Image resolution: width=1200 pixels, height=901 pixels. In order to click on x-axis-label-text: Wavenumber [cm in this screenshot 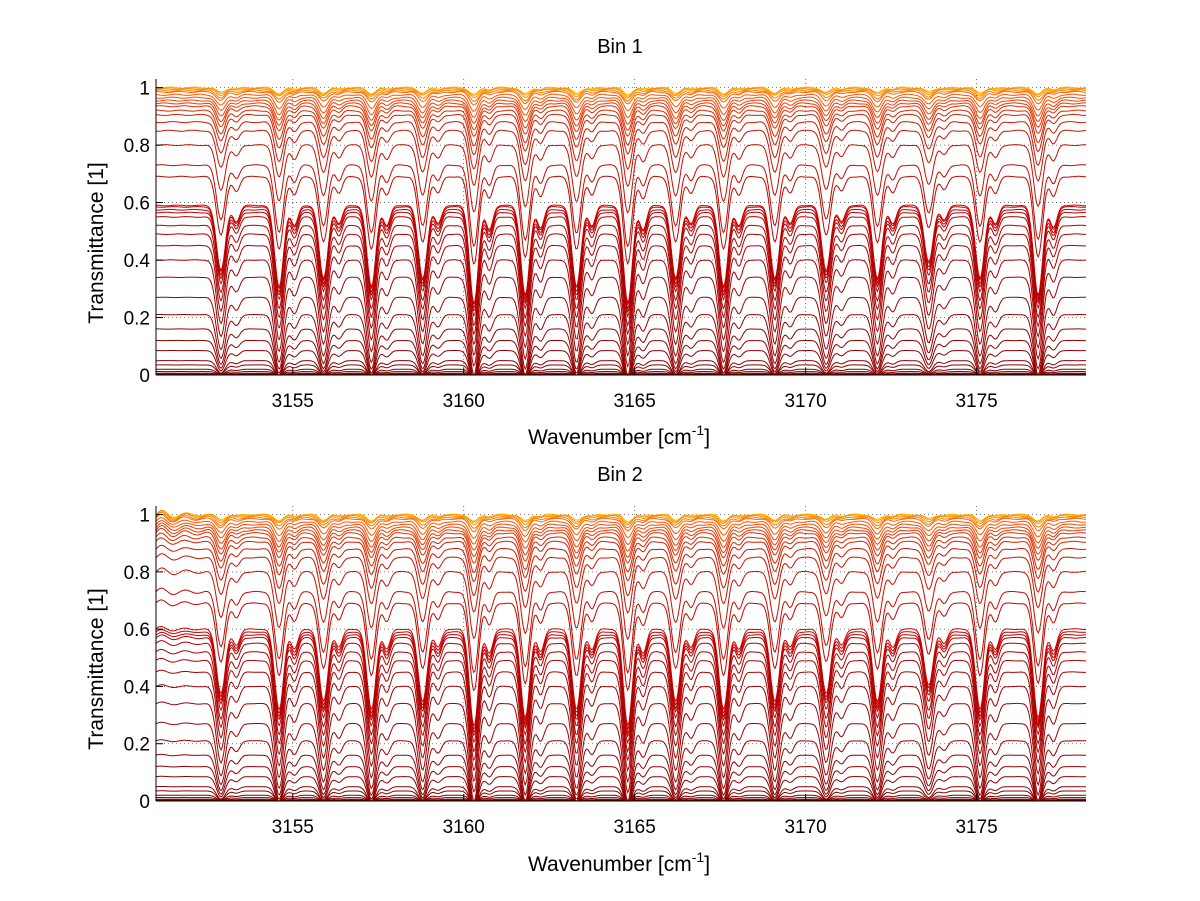, I will do `click(610, 864)`.